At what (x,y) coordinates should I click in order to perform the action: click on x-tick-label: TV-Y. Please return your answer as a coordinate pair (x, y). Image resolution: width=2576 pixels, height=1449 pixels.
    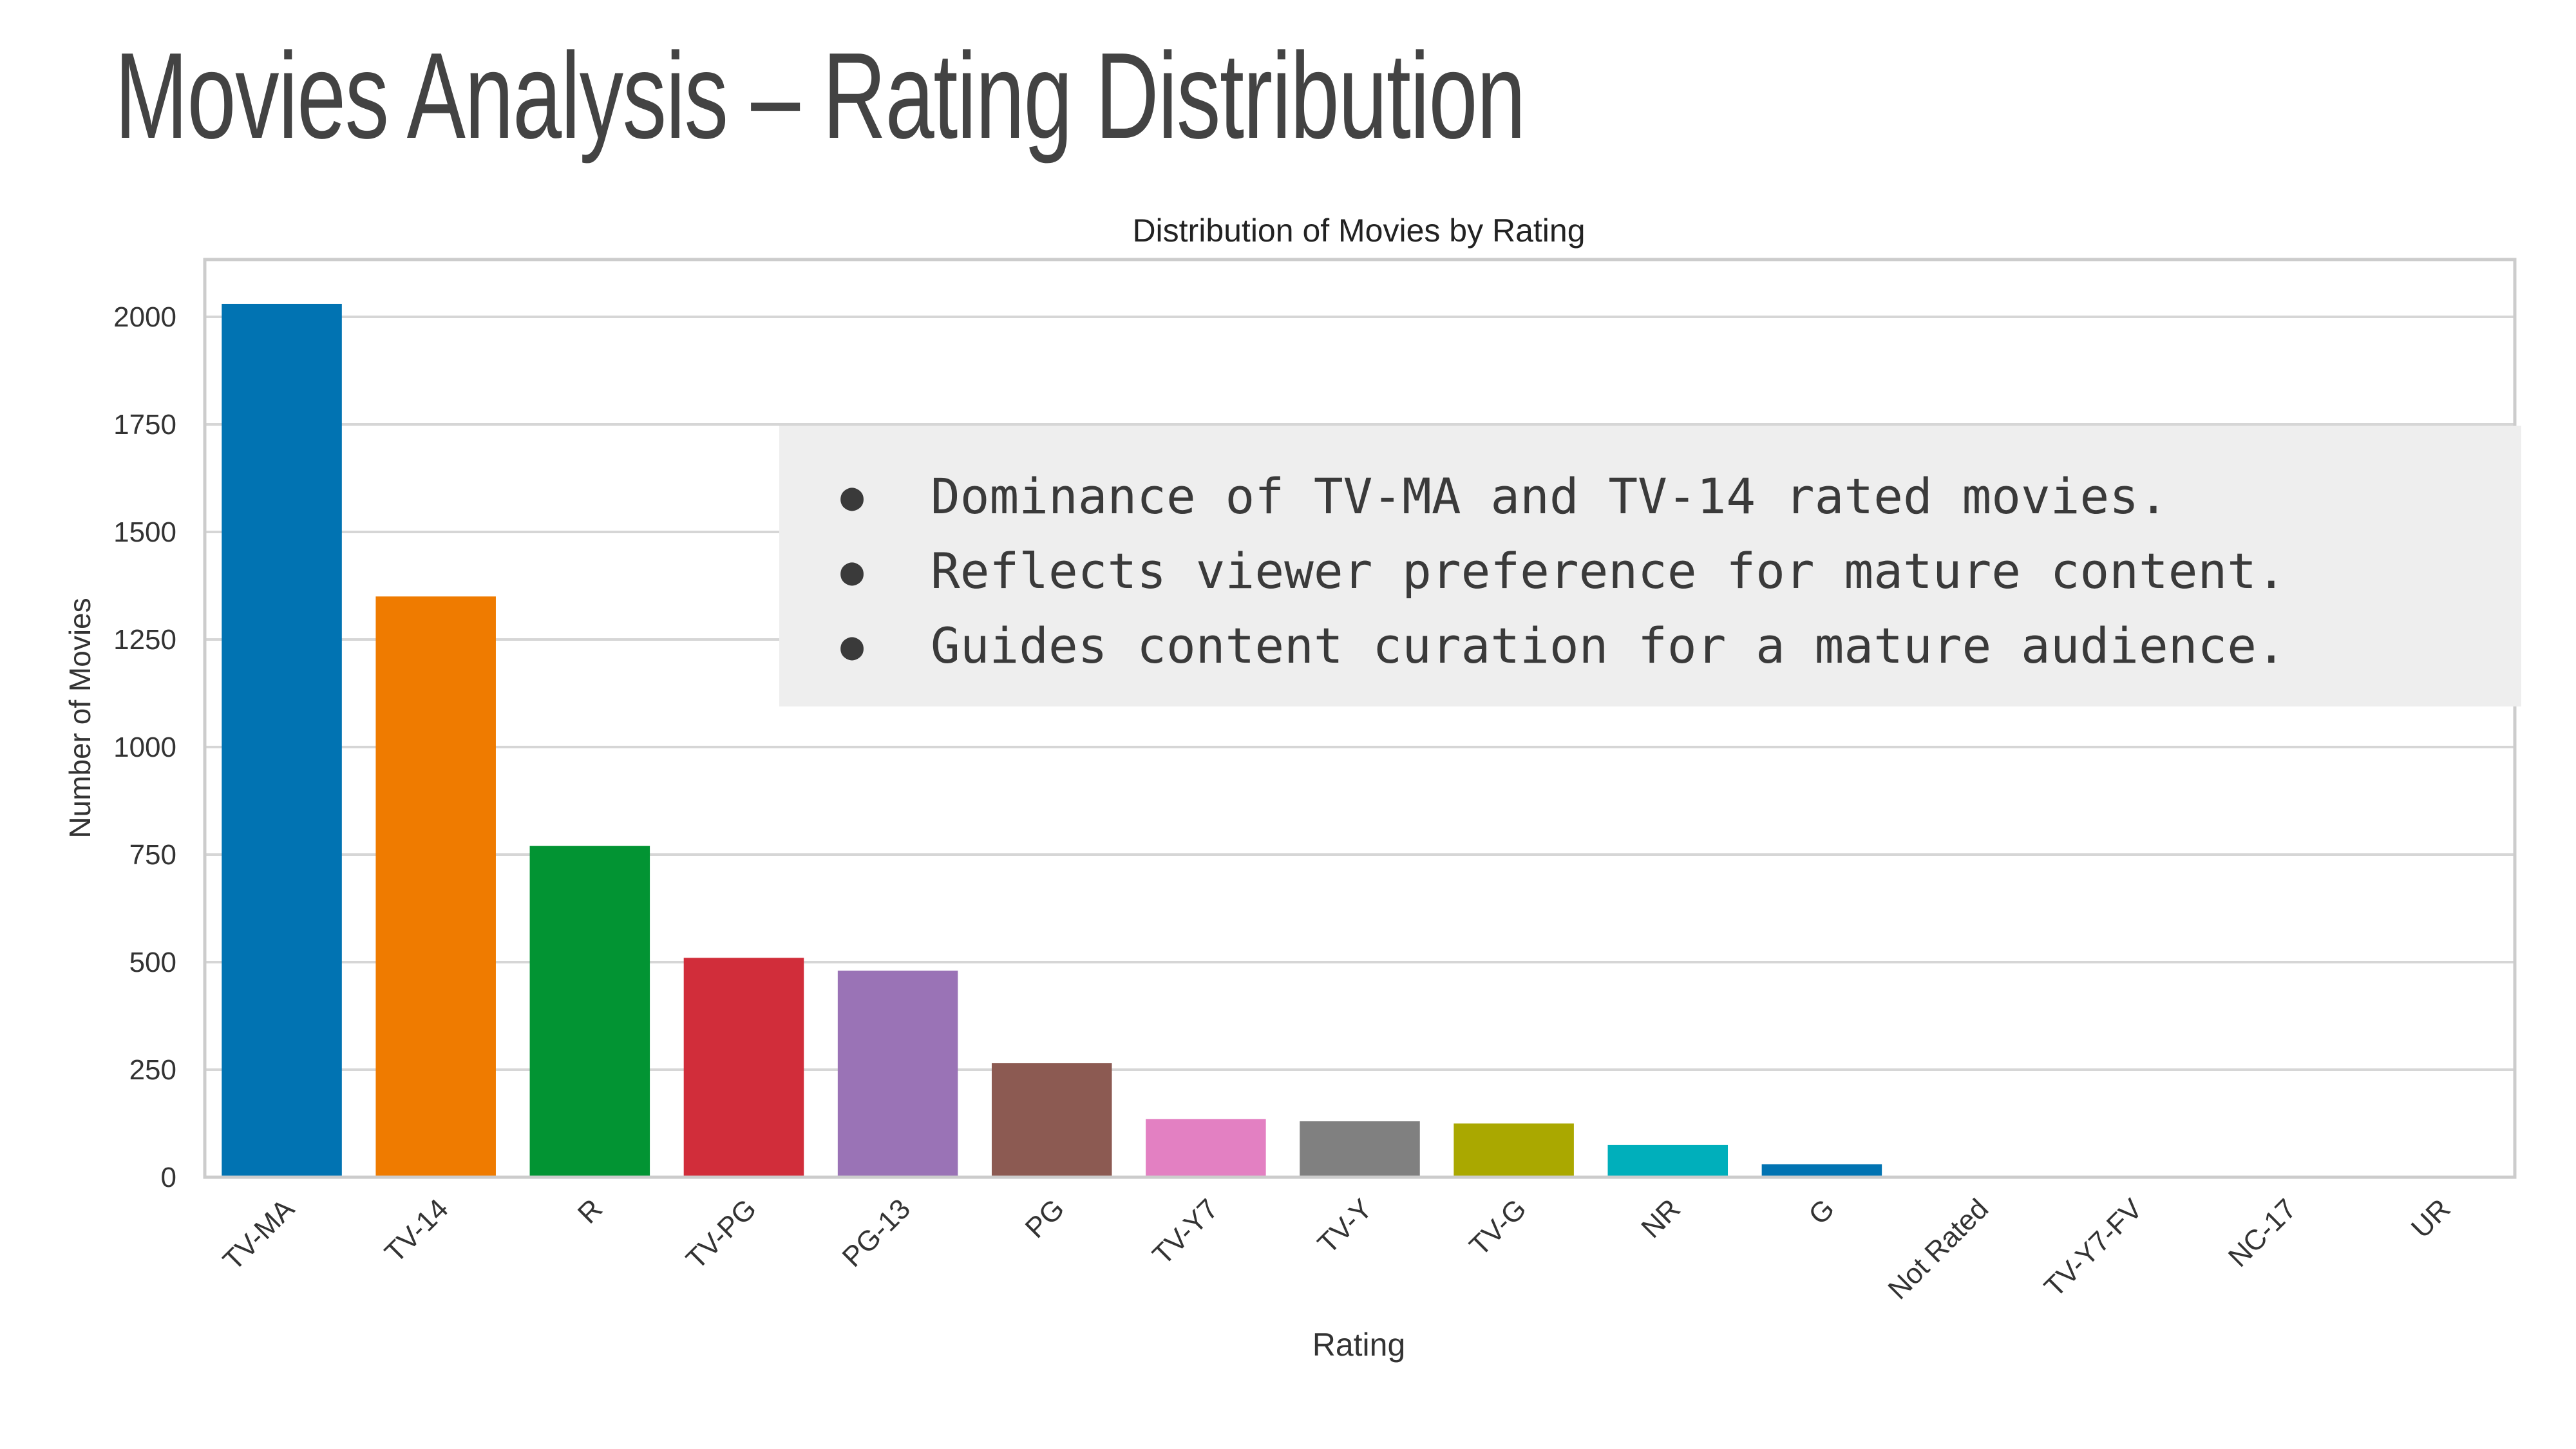
    Looking at the image, I should click on (1345, 1226).